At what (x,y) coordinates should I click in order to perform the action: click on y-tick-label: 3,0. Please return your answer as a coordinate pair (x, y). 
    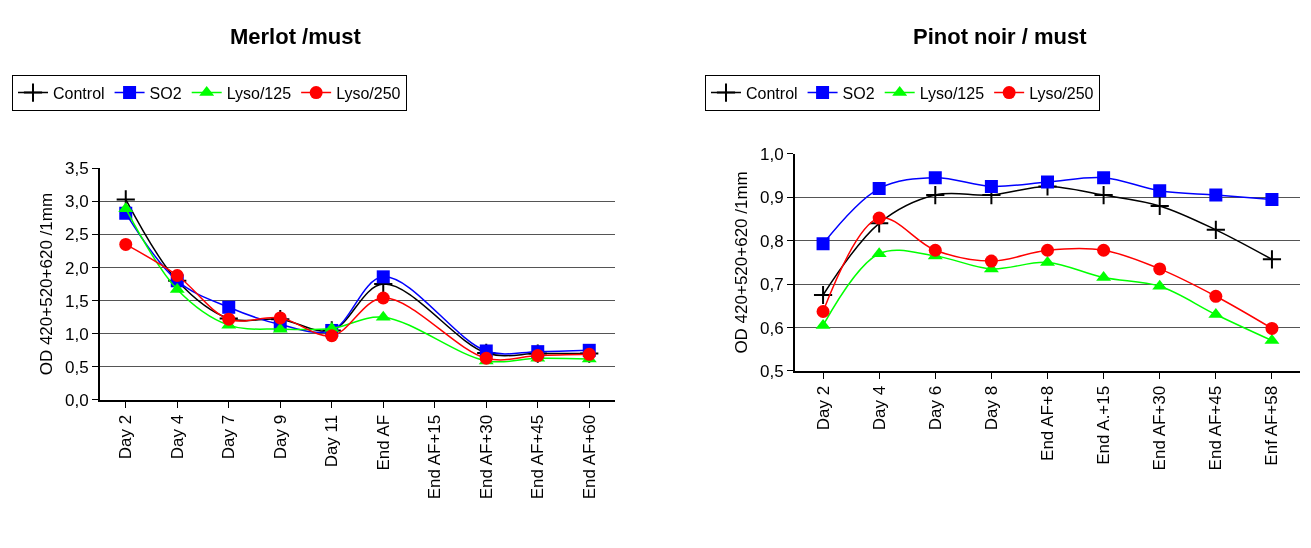
    Looking at the image, I should click on (76, 202).